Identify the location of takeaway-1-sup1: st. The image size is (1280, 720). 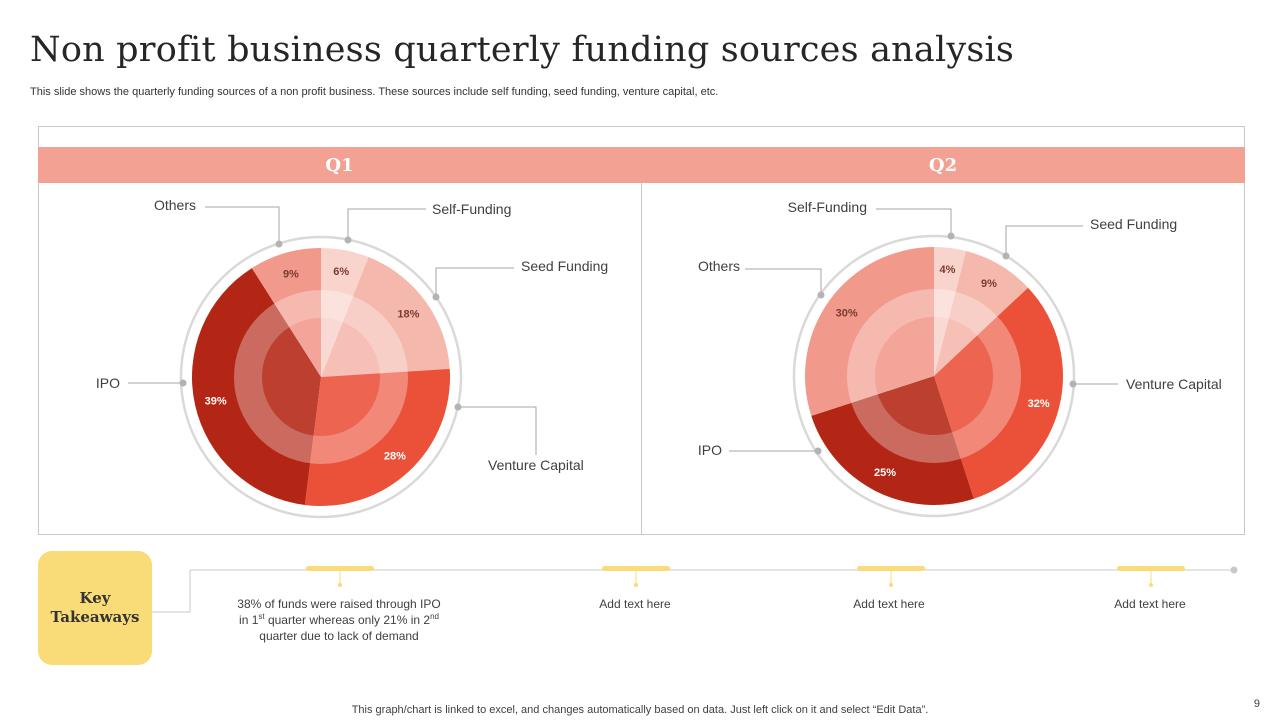
(261, 616).